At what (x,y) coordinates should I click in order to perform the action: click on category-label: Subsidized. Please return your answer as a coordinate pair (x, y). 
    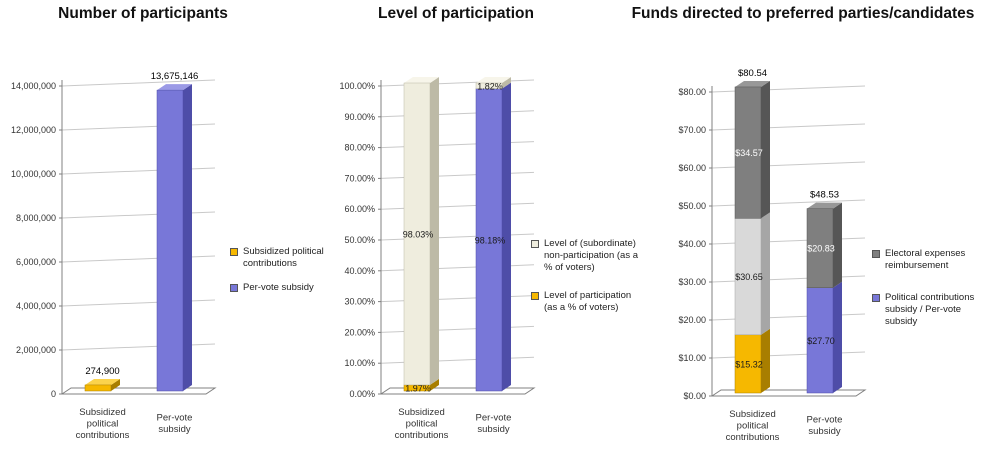
    Looking at the image, I should click on (752, 414).